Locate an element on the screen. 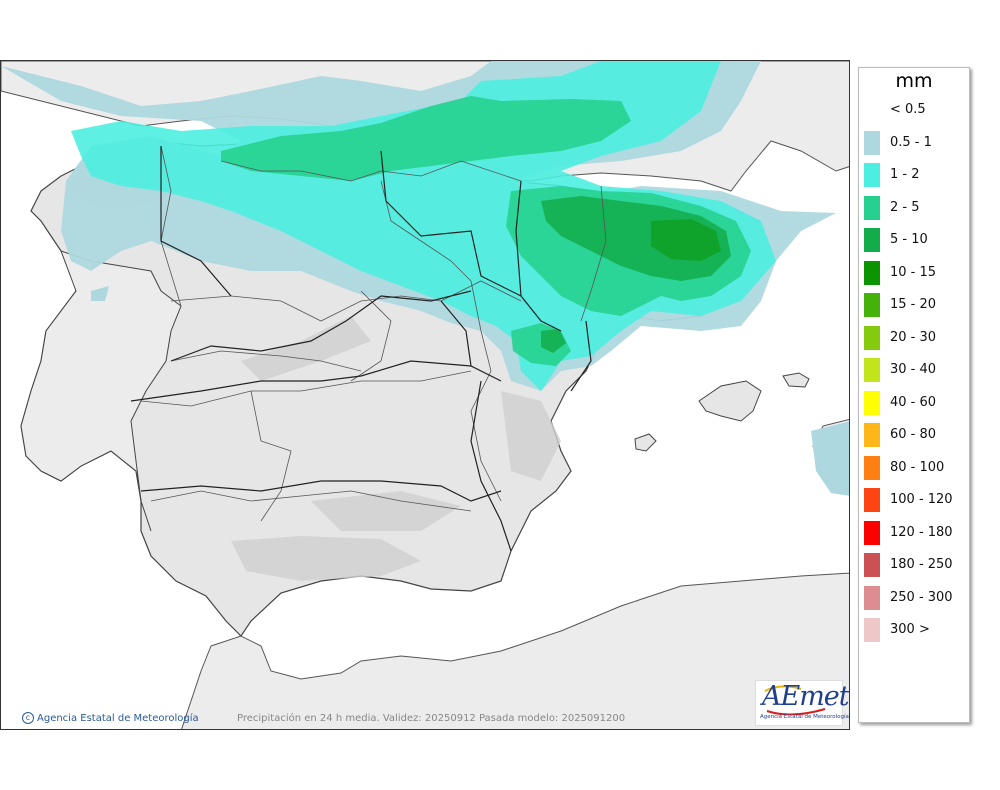  legend-row: 180 - 250 is located at coordinates (914, 565).